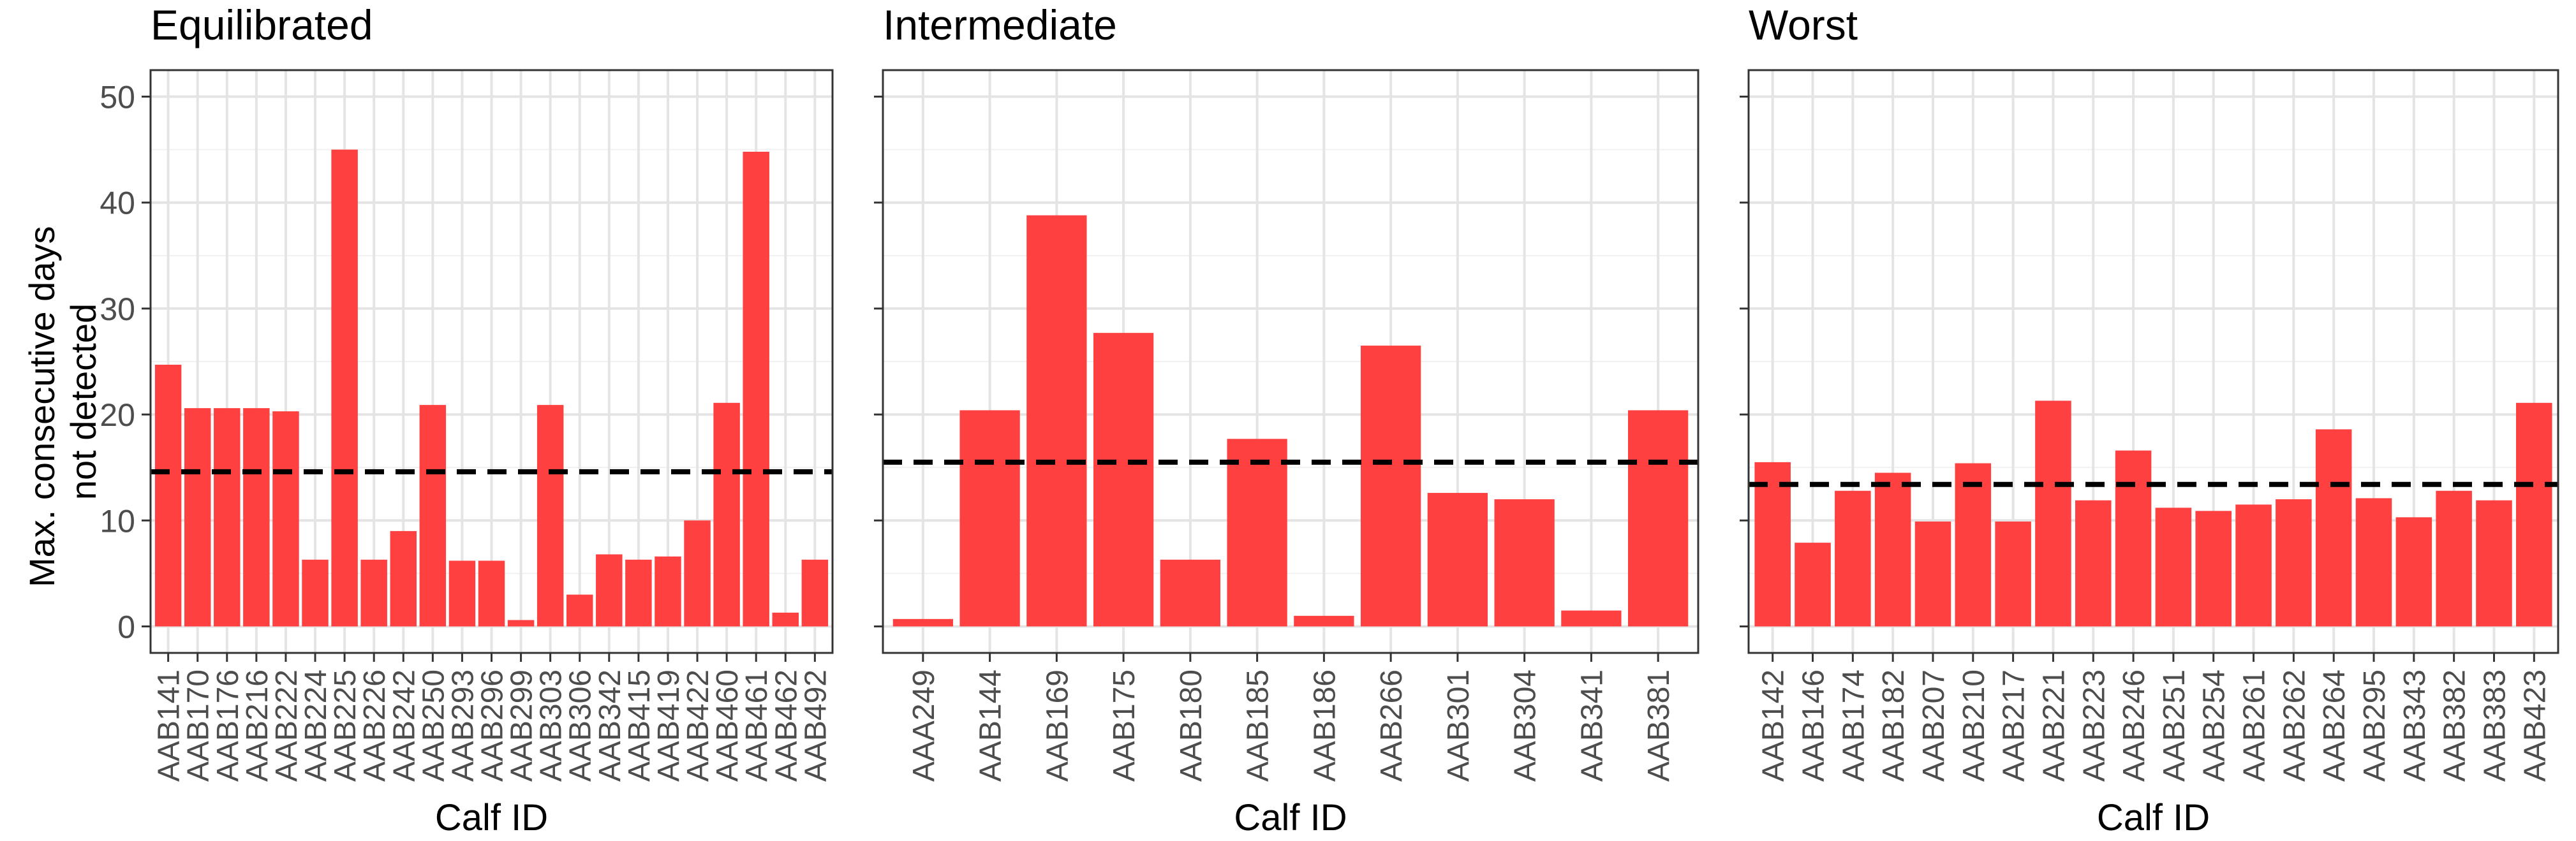  Describe the element at coordinates (1973, 545) in the screenshot. I see `bar-aab210` at that location.